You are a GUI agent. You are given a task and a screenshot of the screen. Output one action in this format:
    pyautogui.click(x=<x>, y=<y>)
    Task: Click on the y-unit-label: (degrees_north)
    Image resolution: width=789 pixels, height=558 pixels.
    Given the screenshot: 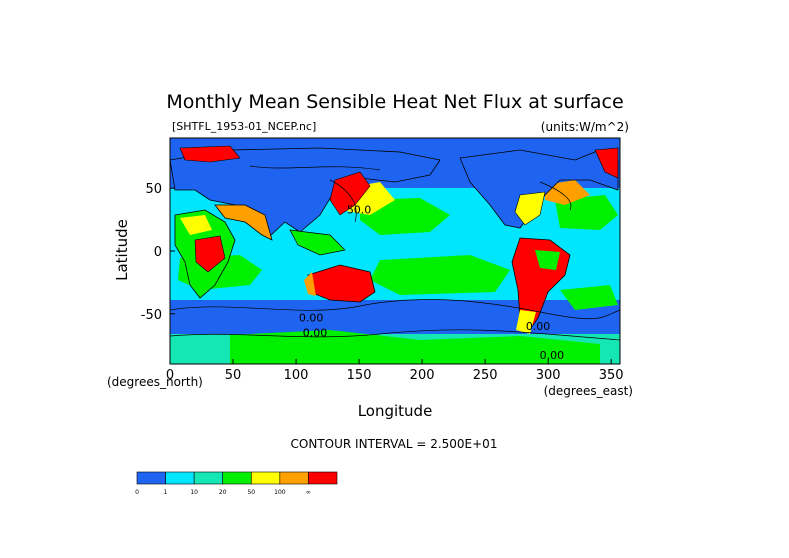 What is the action you would take?
    pyautogui.click(x=155, y=382)
    